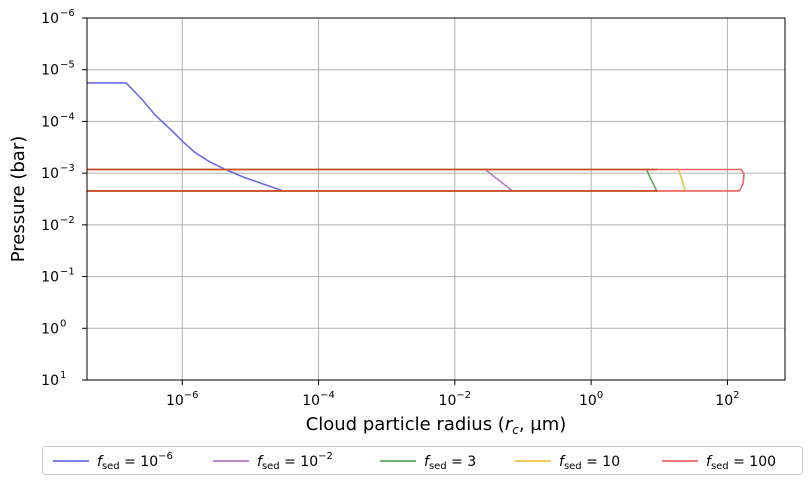 Image resolution: width=811 pixels, height=486 pixels. Describe the element at coordinates (67, 168) in the screenshot. I see `y-tick-exponent: −3` at that location.